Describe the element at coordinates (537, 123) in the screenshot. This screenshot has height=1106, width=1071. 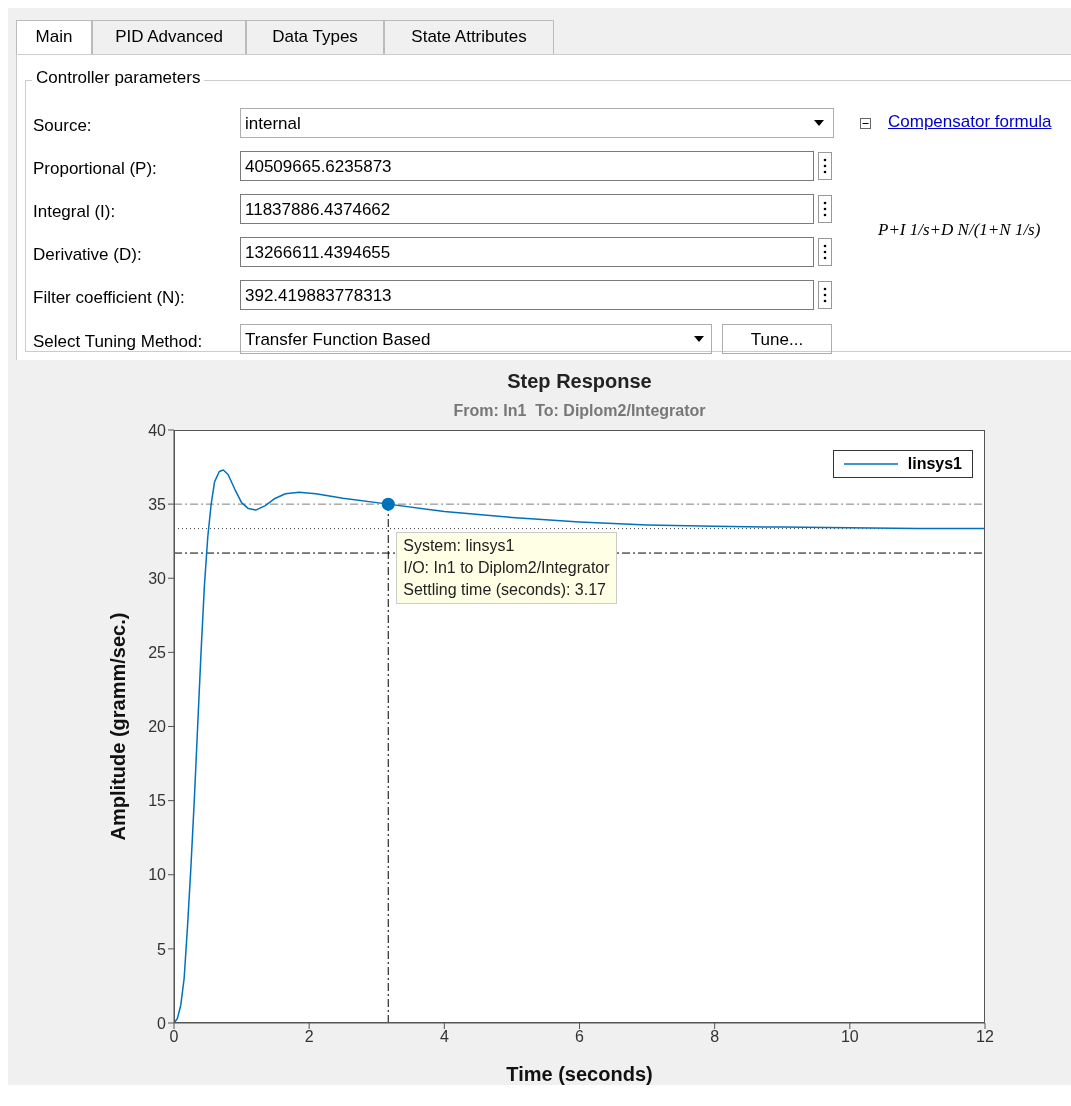
I see `text: internal` at that location.